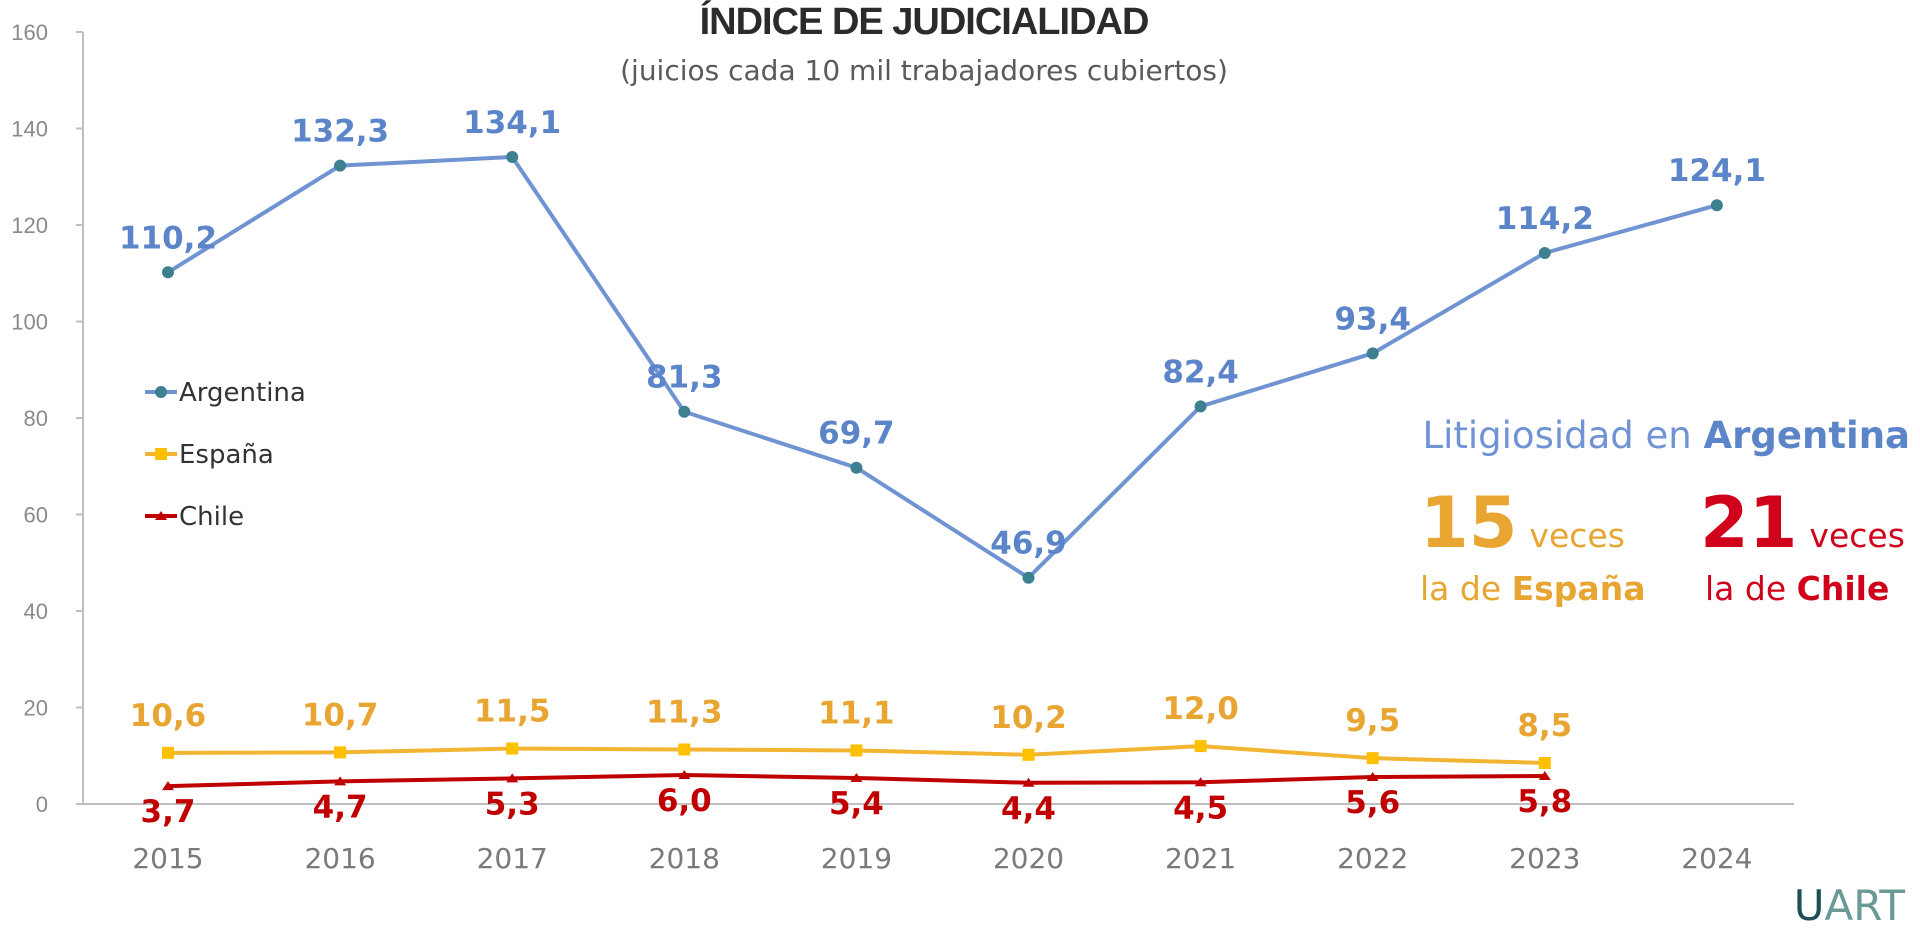 The width and height of the screenshot is (1920, 931). I want to click on data-label: 81,3, so click(684, 378).